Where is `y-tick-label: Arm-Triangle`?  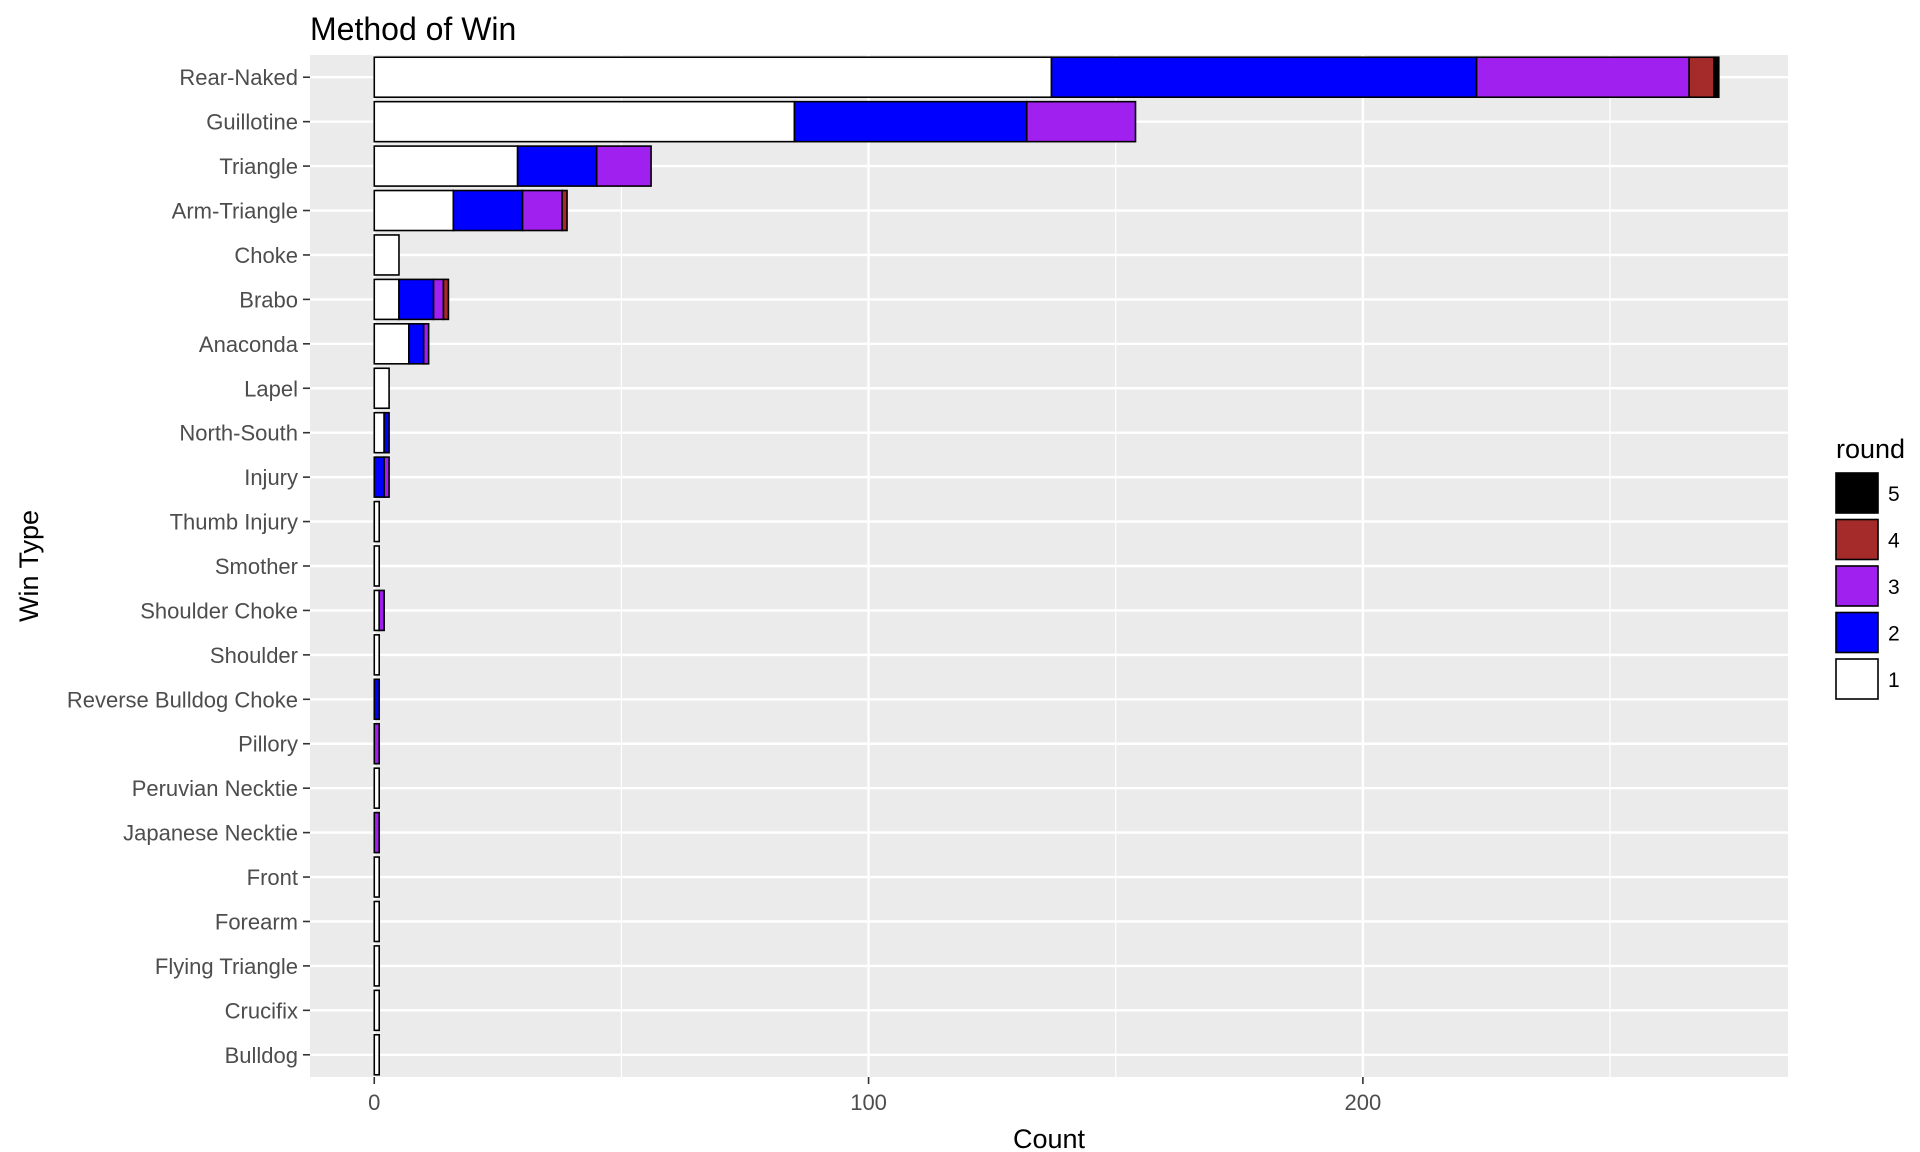 y-tick-label: Arm-Triangle is located at coordinates (235, 211).